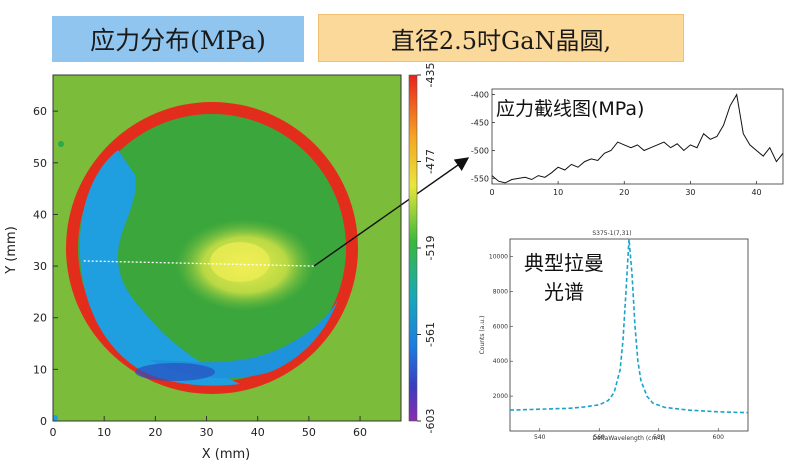 This screenshot has height=464, width=792. Describe the element at coordinates (500, 291) in the screenshot. I see `raman-y-tick-label: 8000` at that location.